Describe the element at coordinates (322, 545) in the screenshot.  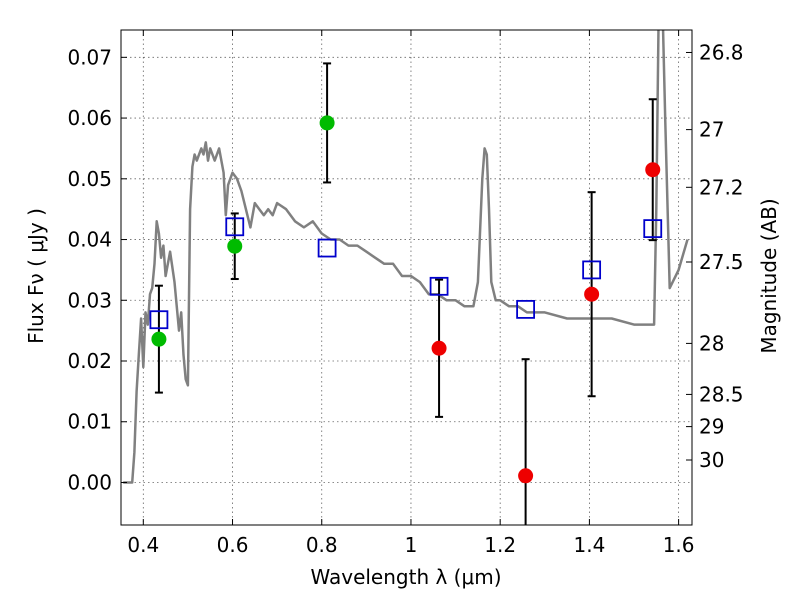
I see `x-tick-label: 0.8` at that location.